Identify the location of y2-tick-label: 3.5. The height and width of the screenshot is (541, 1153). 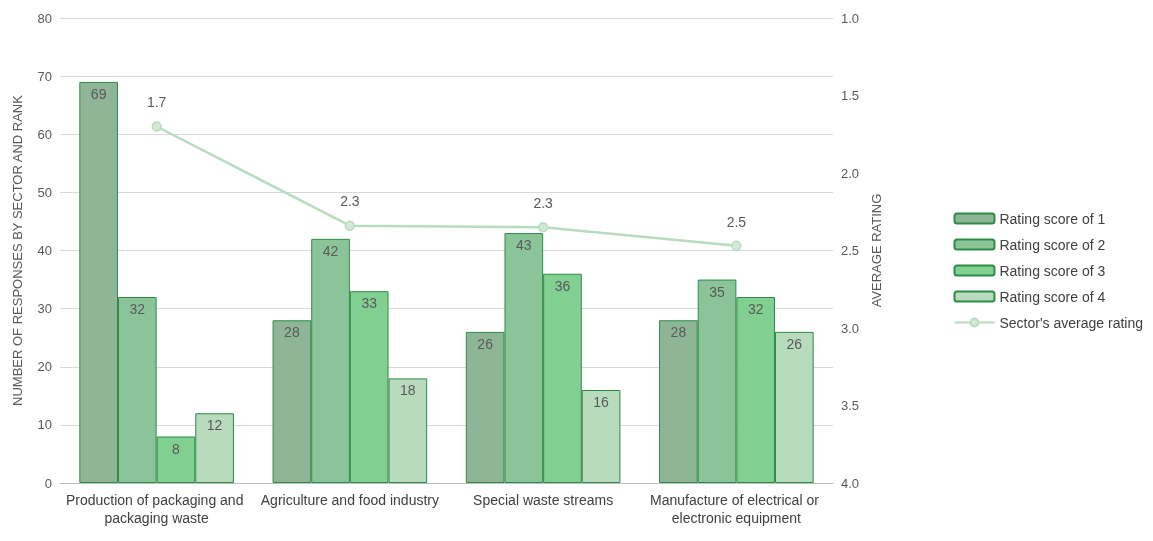
(850, 405).